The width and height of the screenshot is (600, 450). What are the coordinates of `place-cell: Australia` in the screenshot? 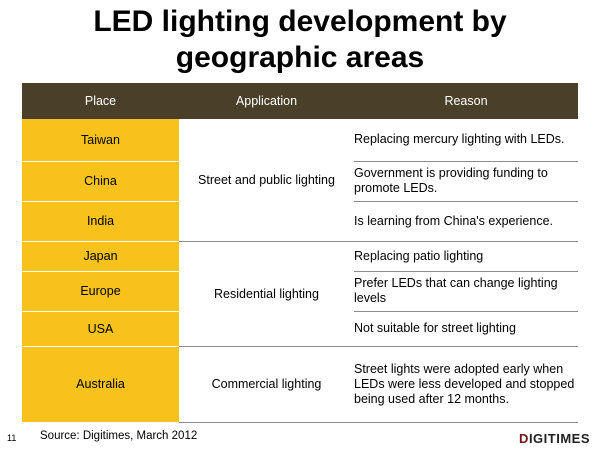 It's located at (100, 384).